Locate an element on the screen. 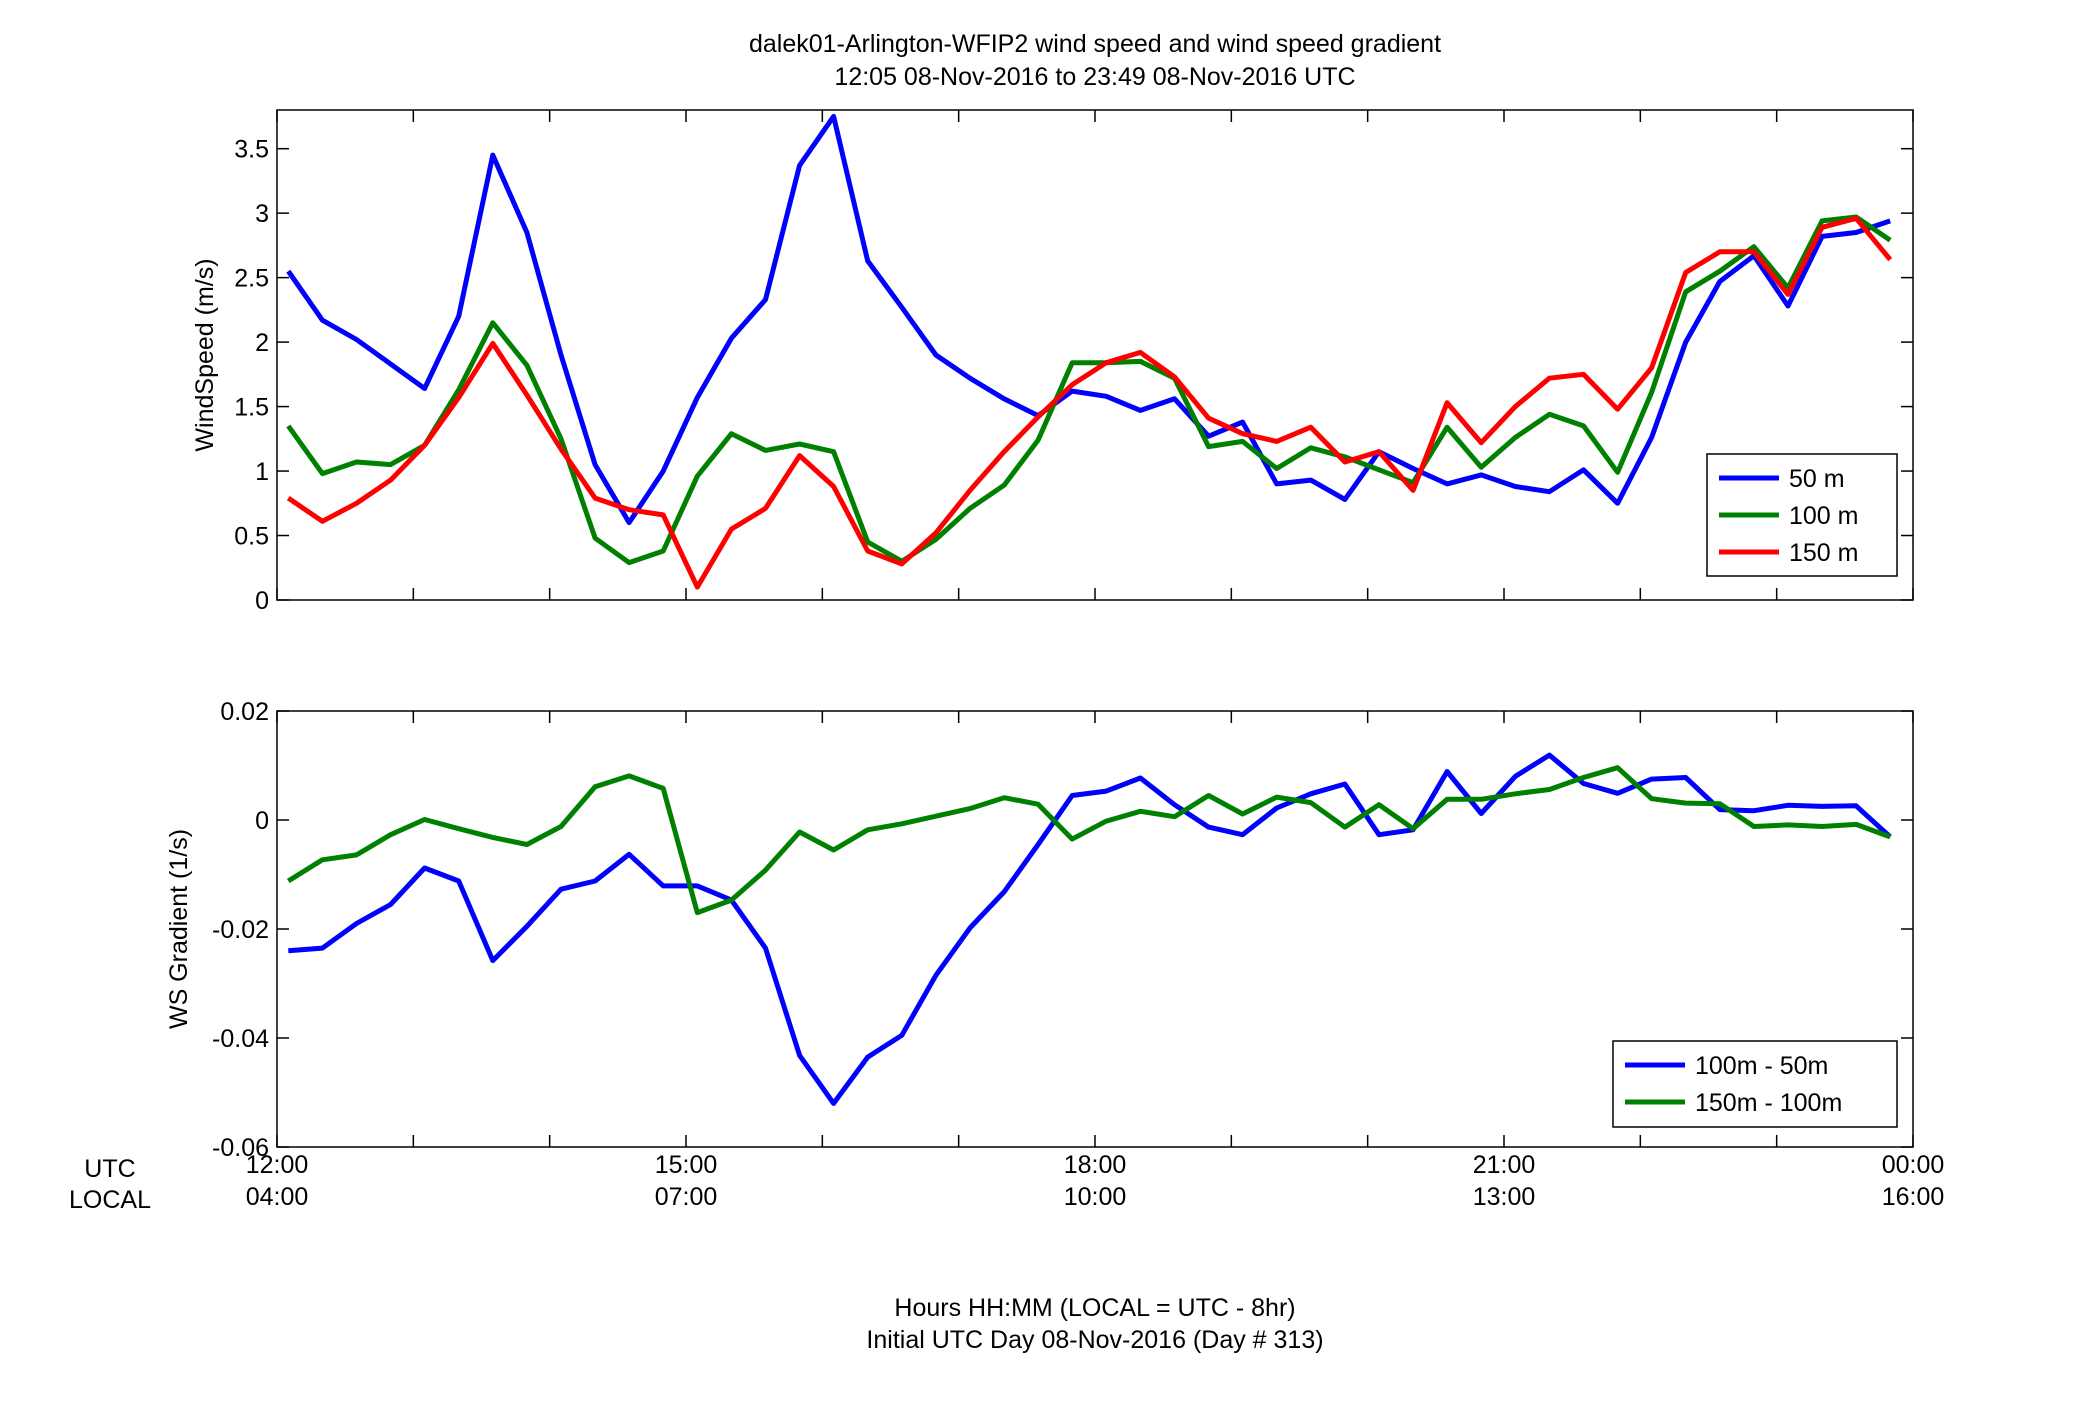 This screenshot has width=2098, height=1425. y-tick-label: -0.02 is located at coordinates (240, 930).